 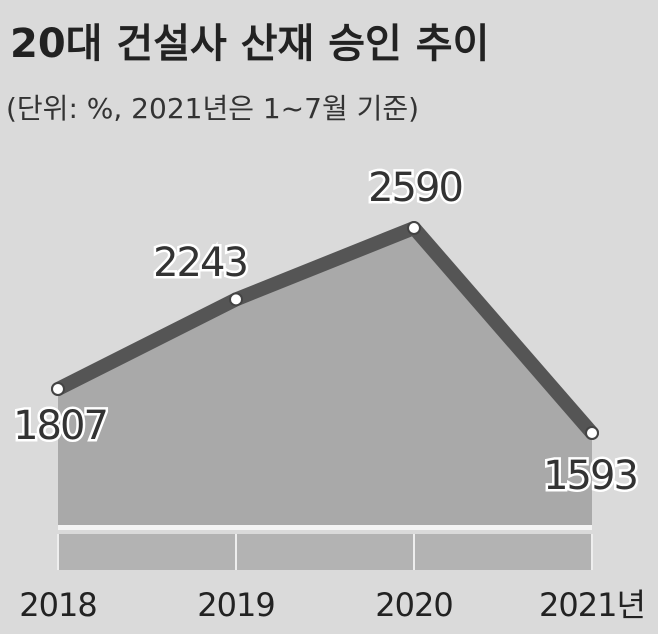 I want to click on x-tick-label: 2018, so click(x=57, y=605).